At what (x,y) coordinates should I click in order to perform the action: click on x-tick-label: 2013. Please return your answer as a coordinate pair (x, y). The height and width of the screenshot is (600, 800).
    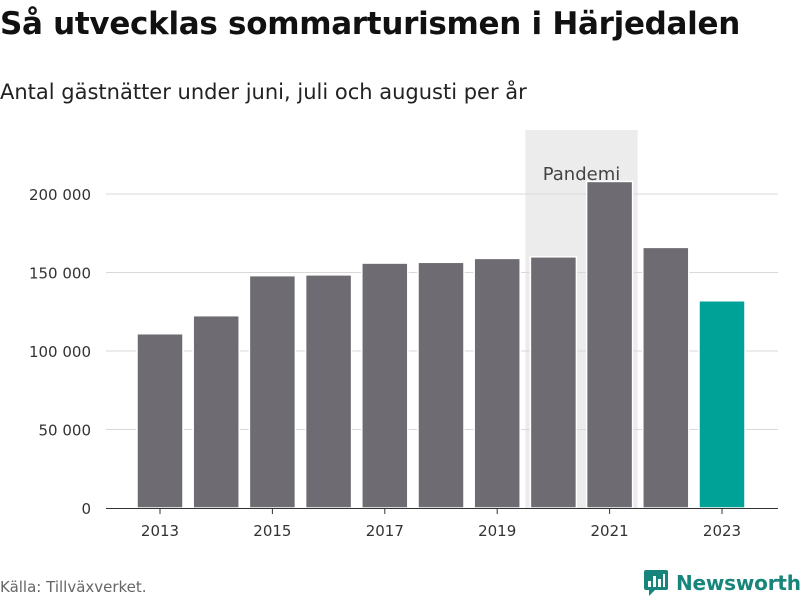
    Looking at the image, I should click on (160, 531).